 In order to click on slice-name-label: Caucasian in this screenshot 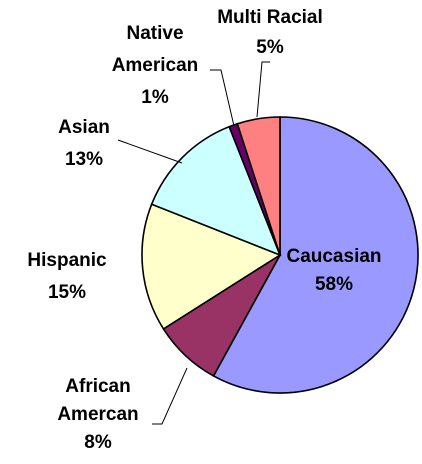, I will do `click(333, 256)`.